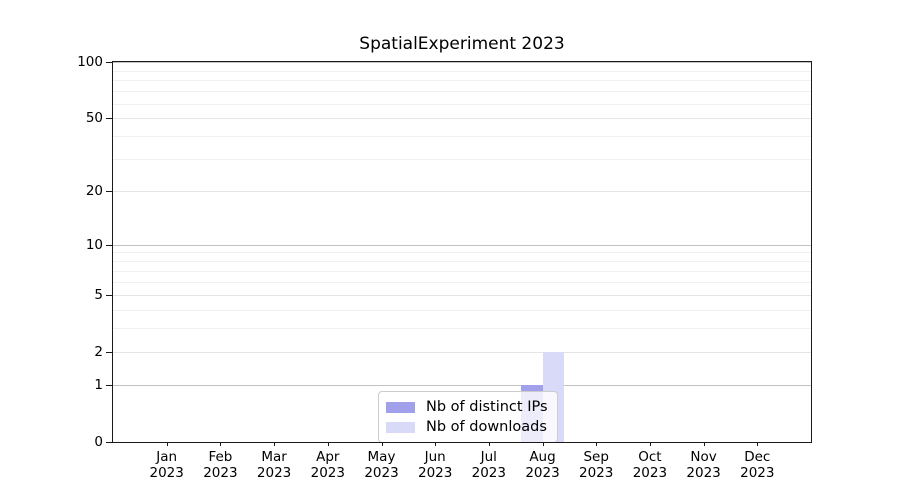 This screenshot has width=900, height=500. Describe the element at coordinates (486, 427) in the screenshot. I see `legend-label-downloads: Nb of downloads` at that location.